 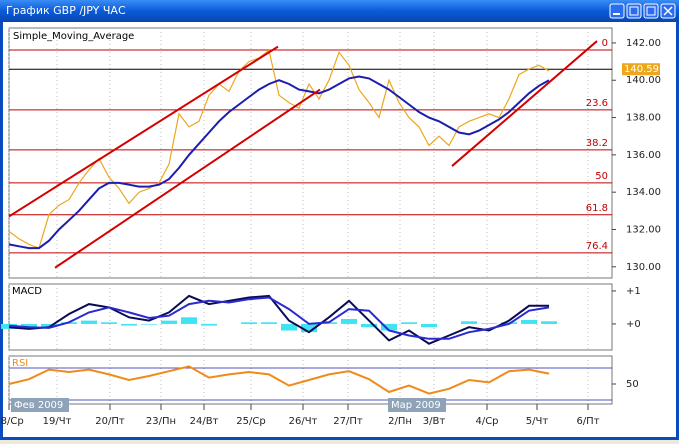 I want to click on maximize-icon, so click(x=651, y=11).